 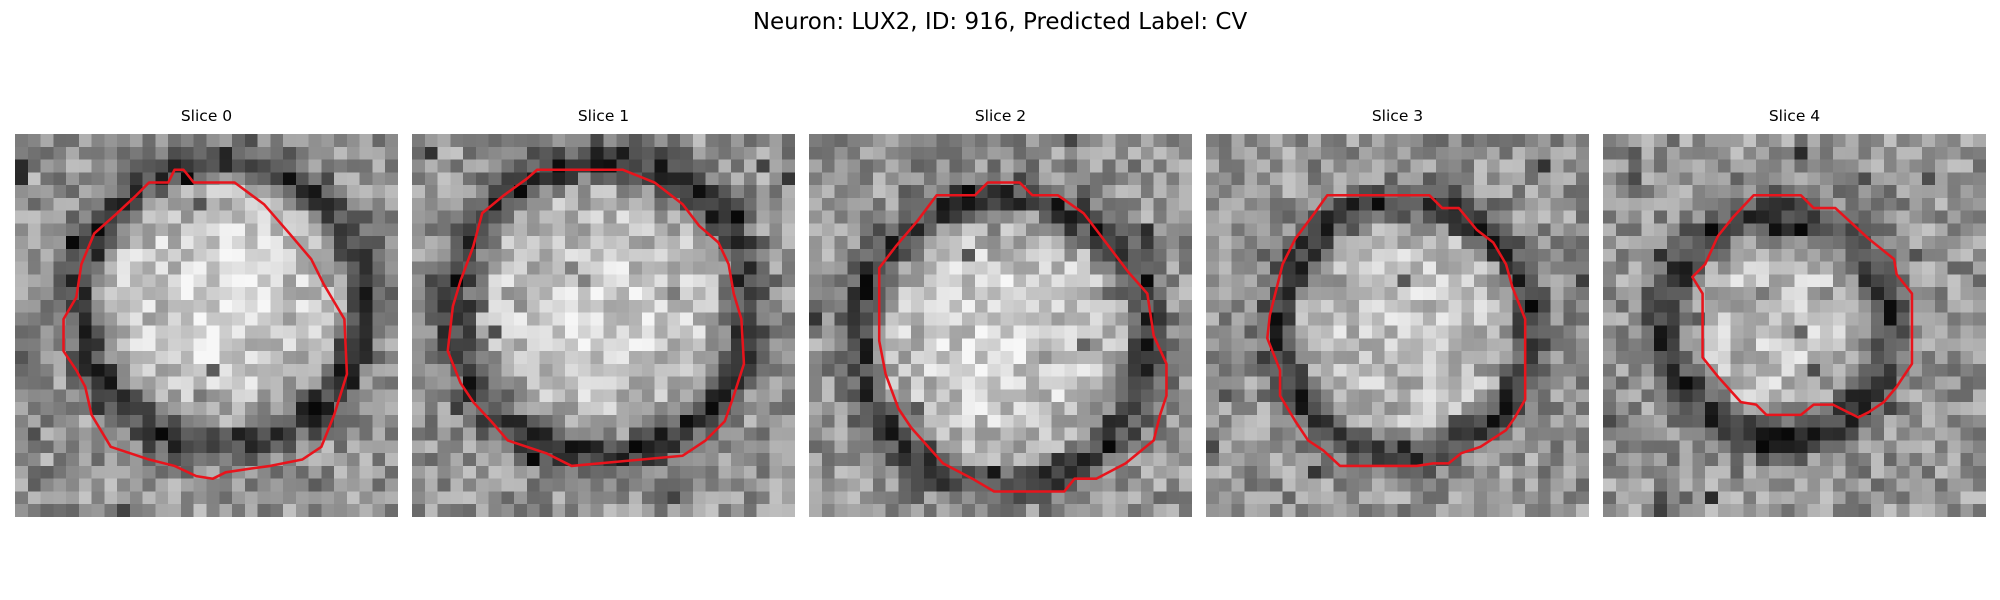 What do you see at coordinates (1397, 116) in the screenshot?
I see `slice-title: Slice 3` at bounding box center [1397, 116].